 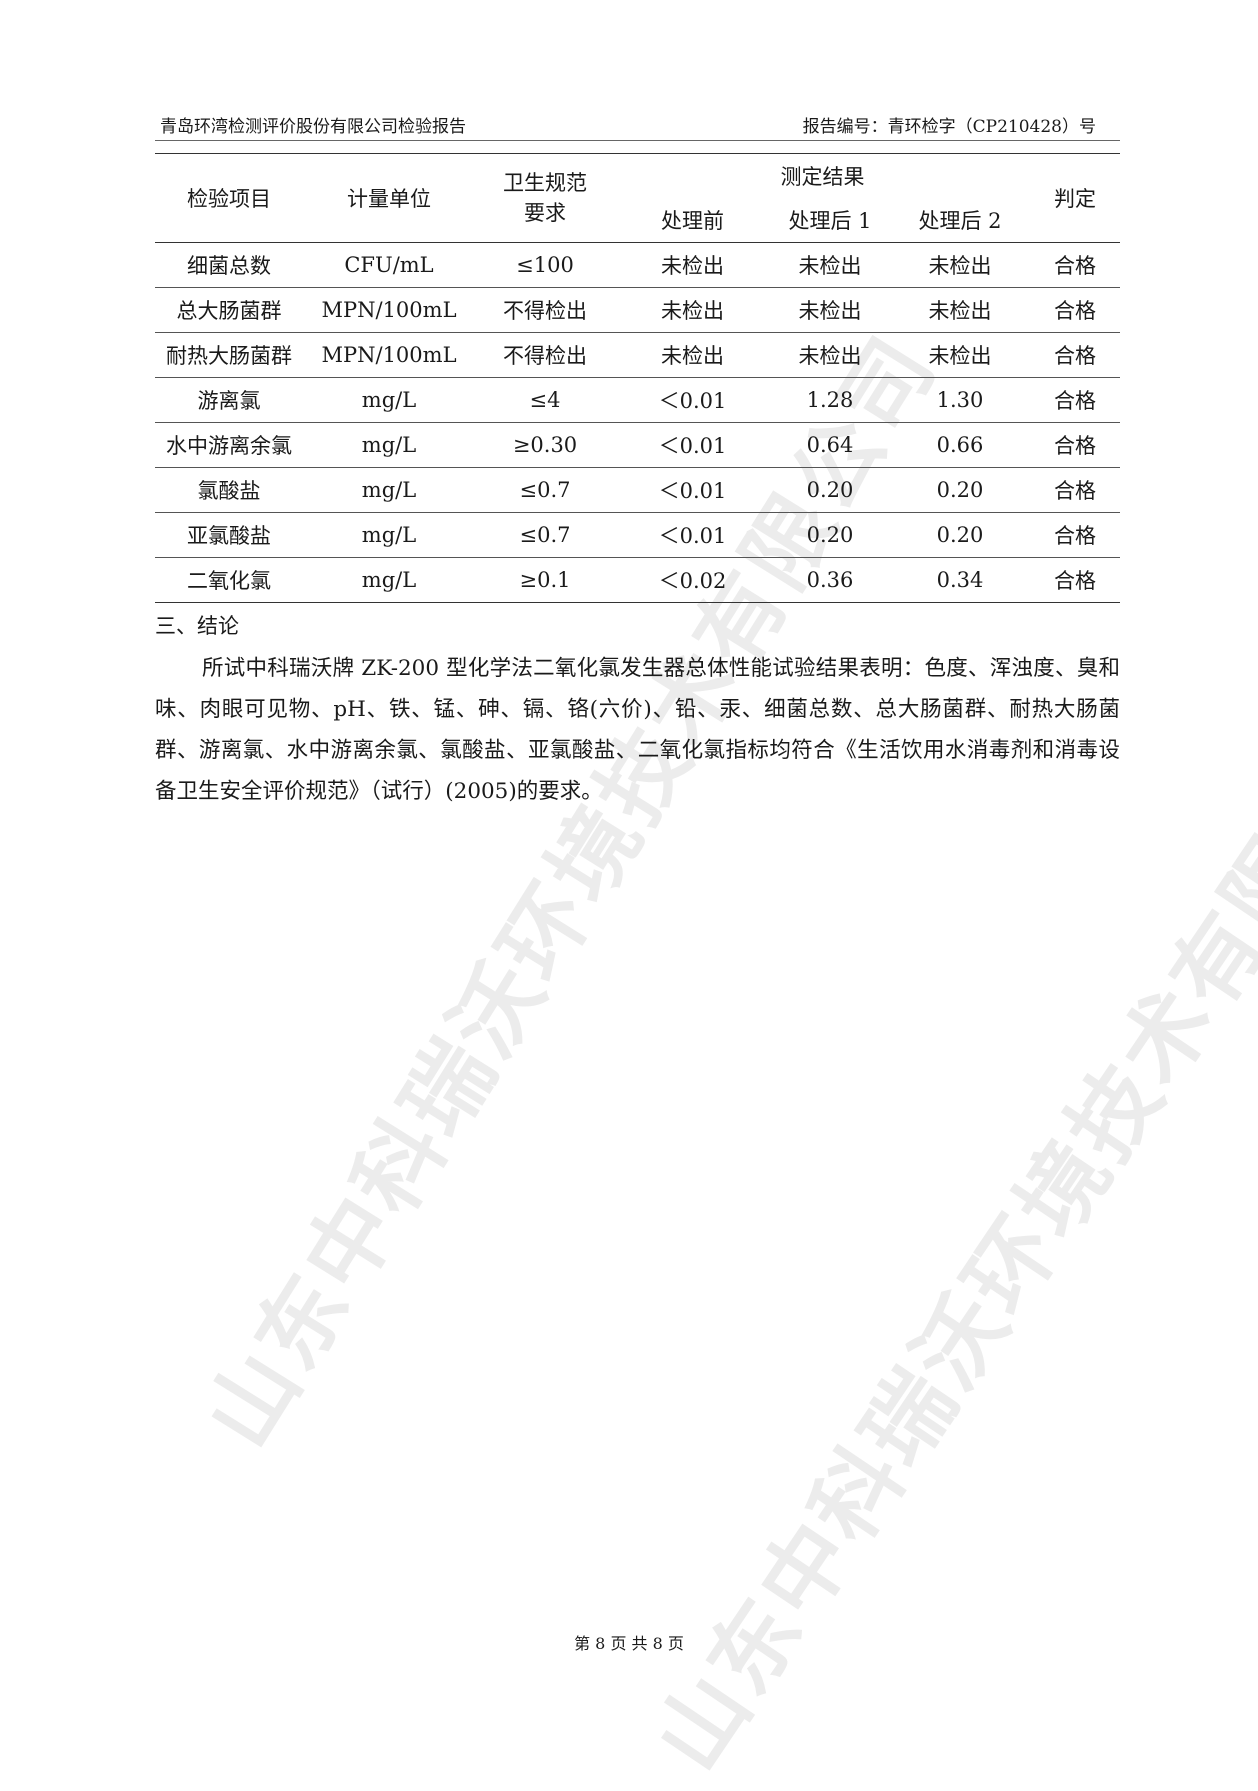 I want to click on header-result-group: 测定结果, so click(x=822, y=177).